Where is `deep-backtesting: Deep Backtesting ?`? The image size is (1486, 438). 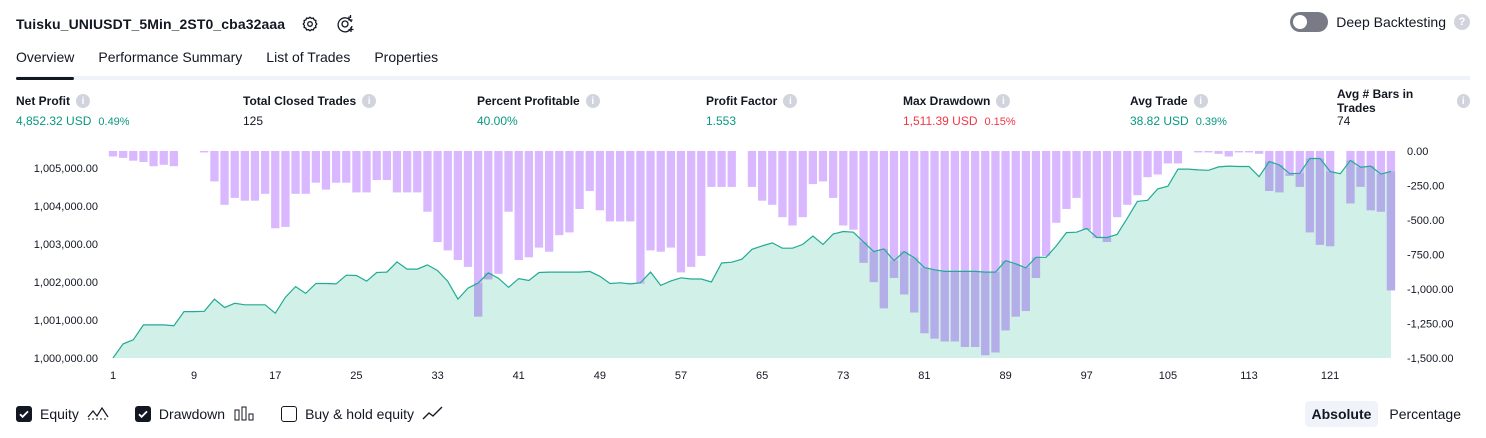 deep-backtesting: Deep Backtesting ? is located at coordinates (1380, 22).